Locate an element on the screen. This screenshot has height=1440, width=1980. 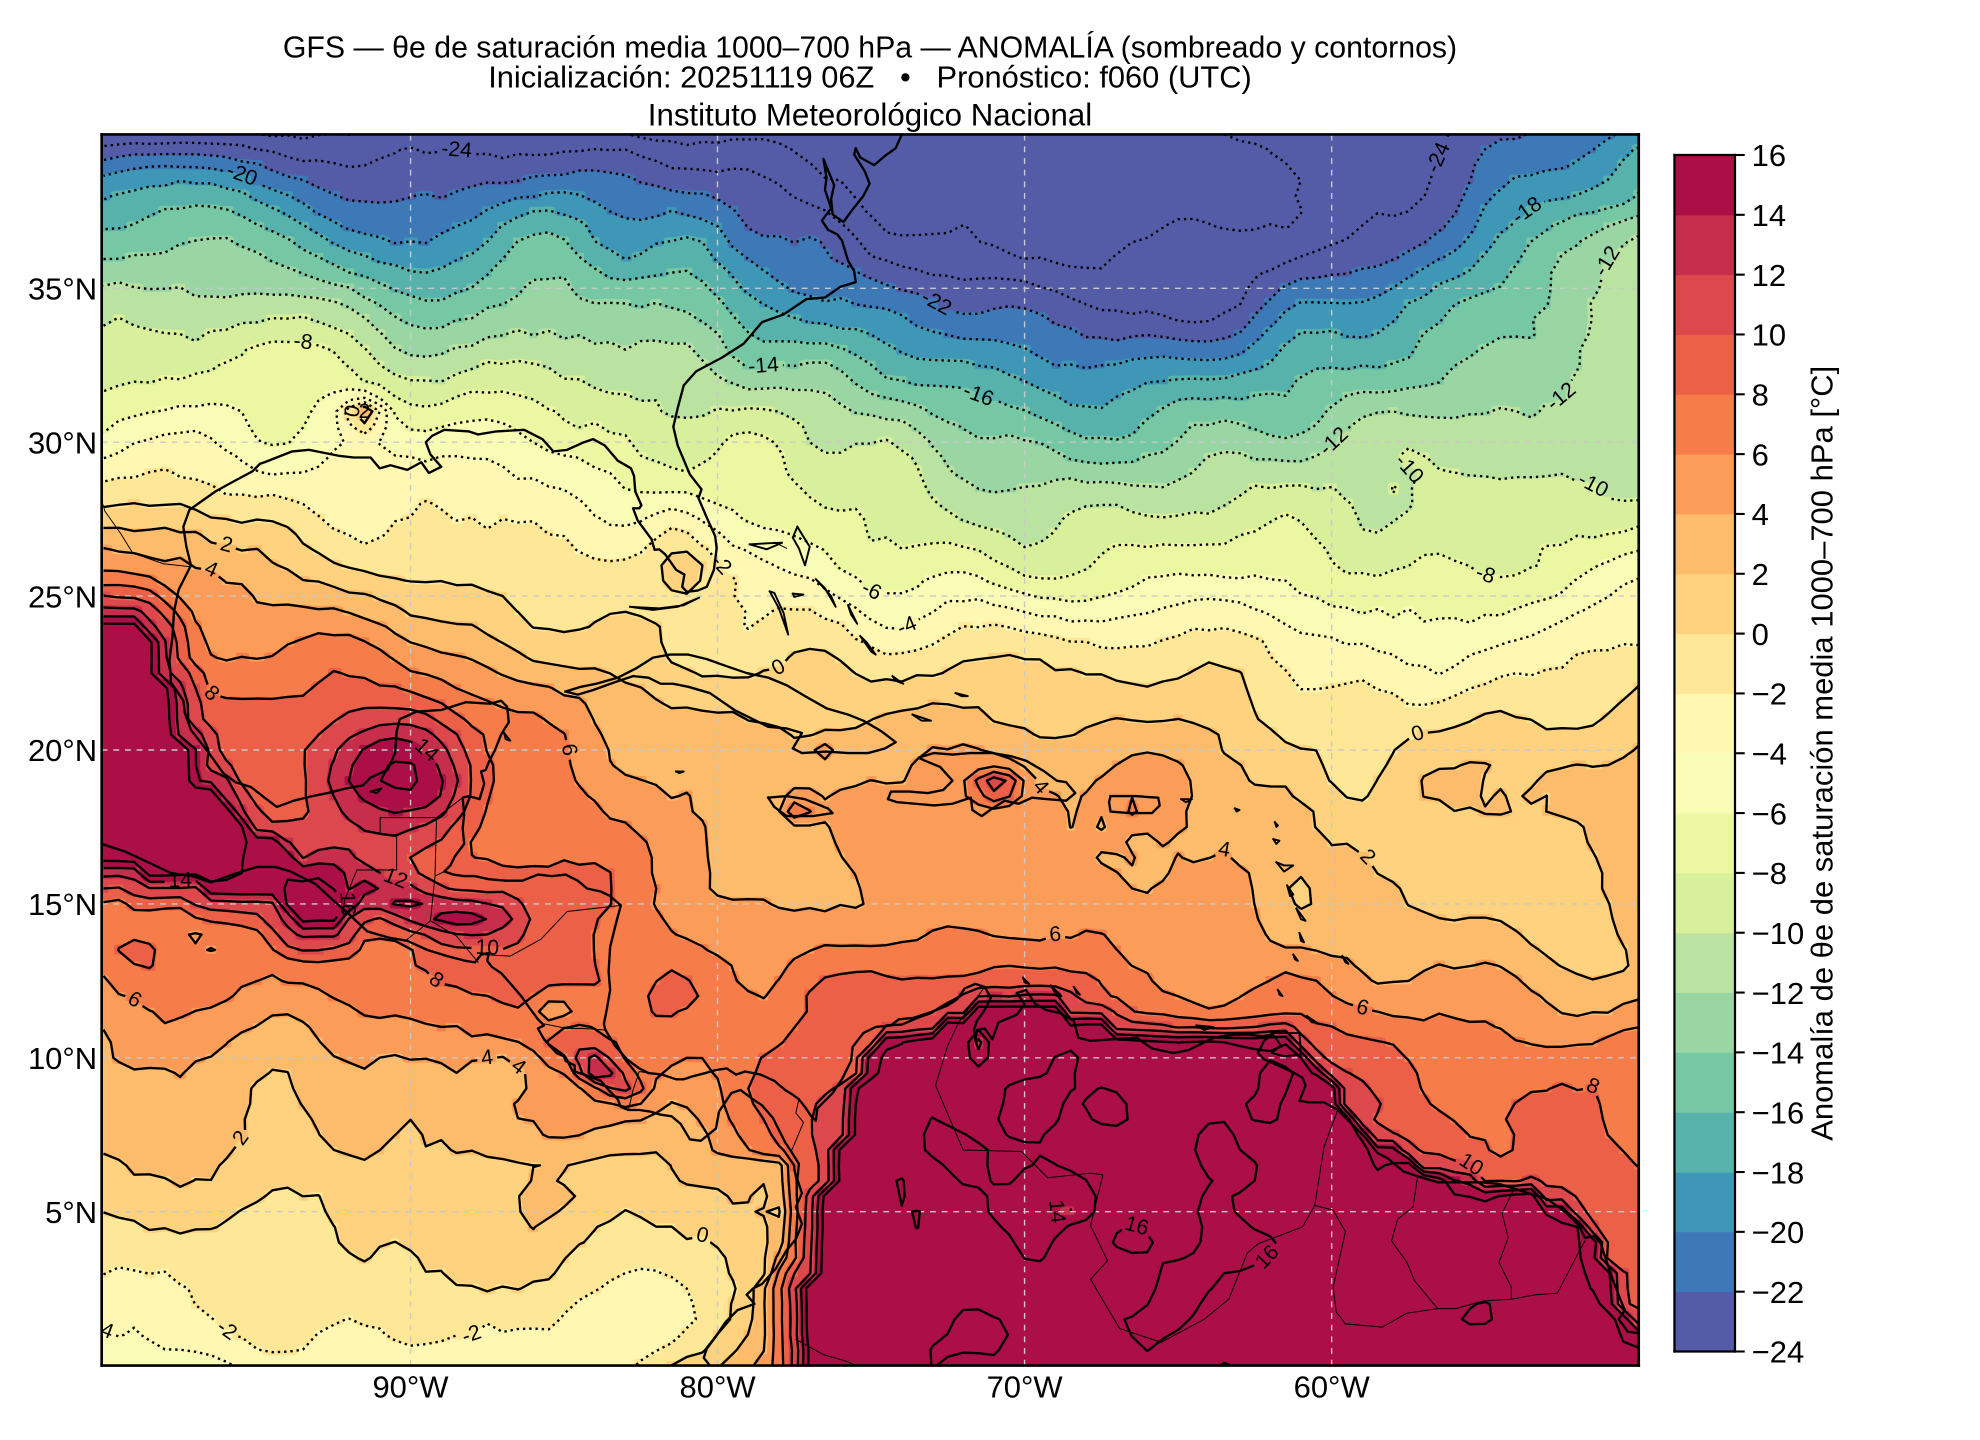
svg-text: 35°N is located at coordinates (62, 289).